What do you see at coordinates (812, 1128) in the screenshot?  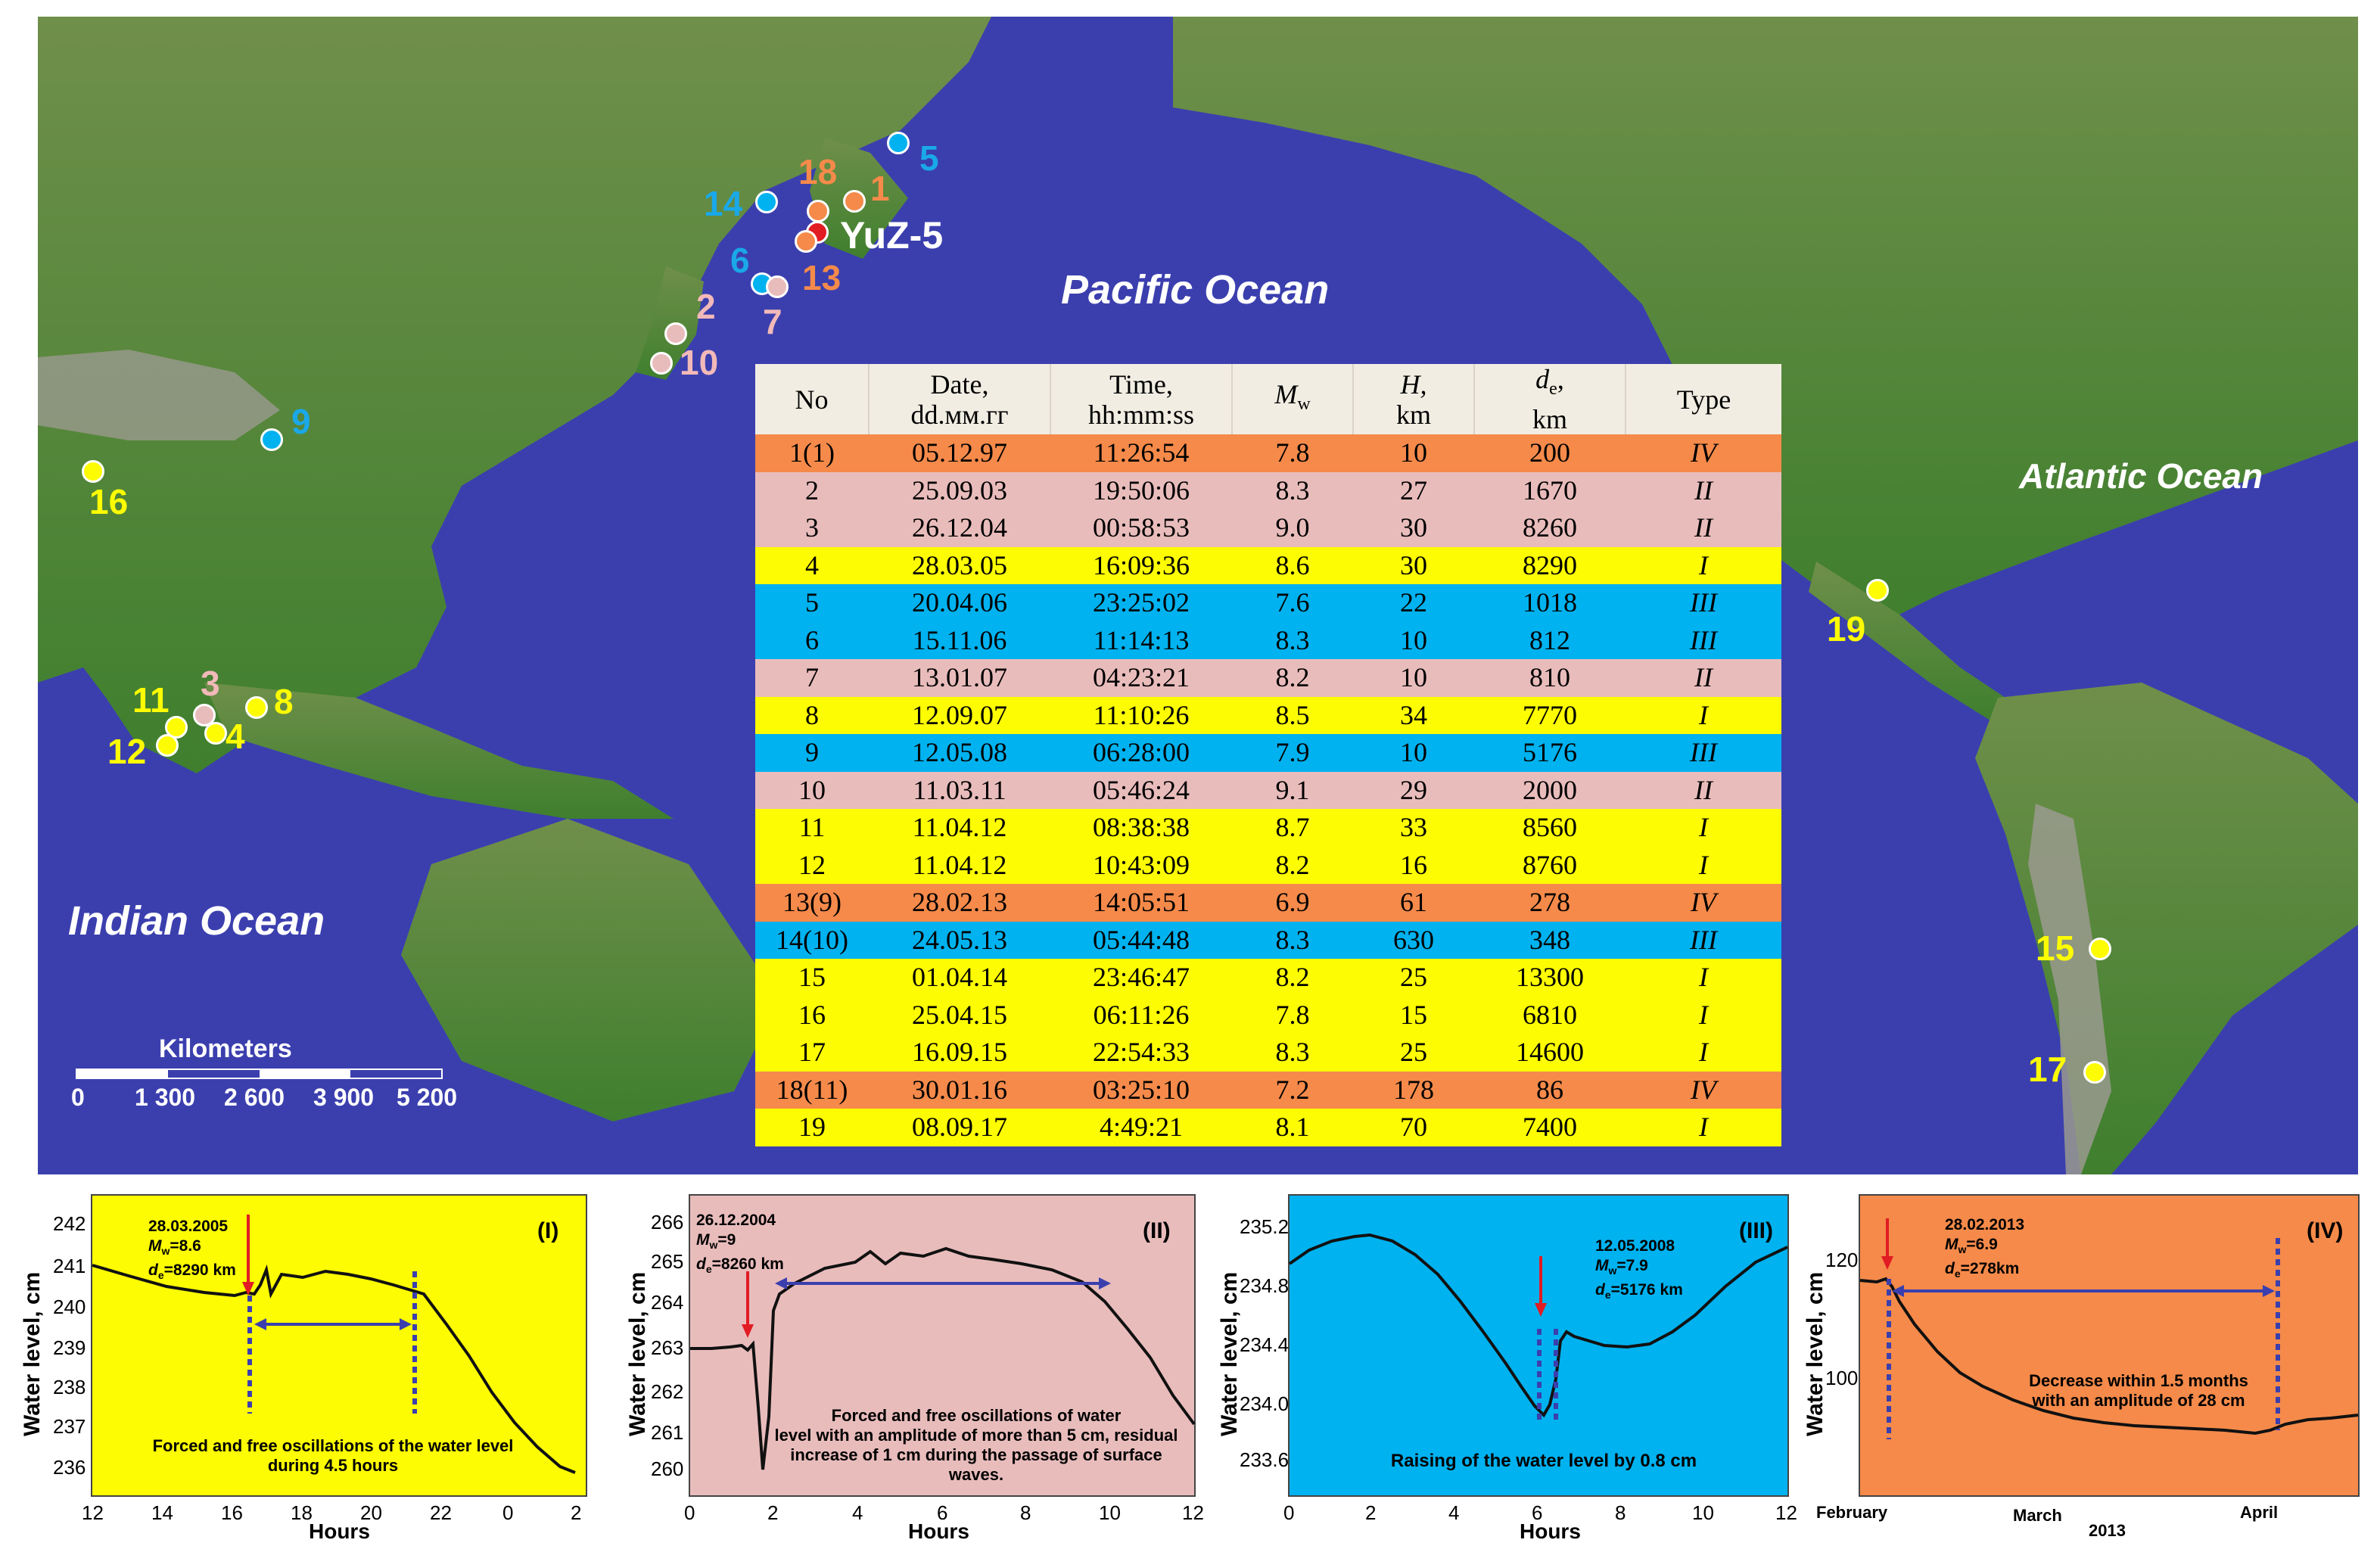 I see `cell-no: 19` at bounding box center [812, 1128].